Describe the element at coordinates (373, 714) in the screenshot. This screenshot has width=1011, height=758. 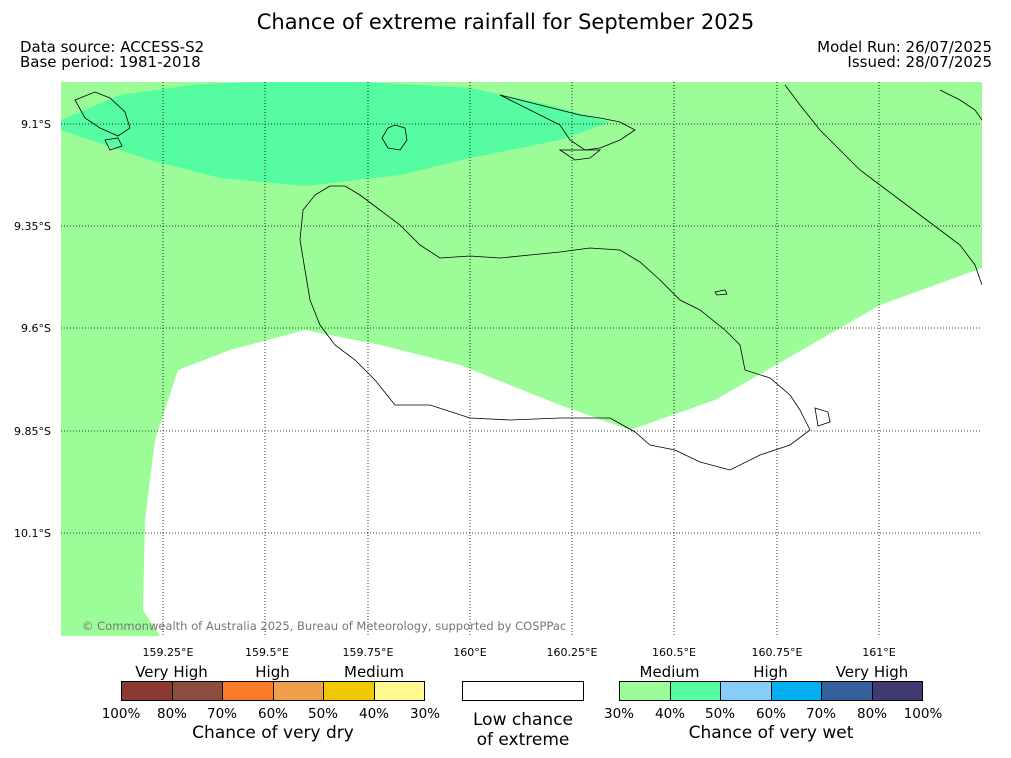
I see `legend-dry-tick: 40%` at that location.